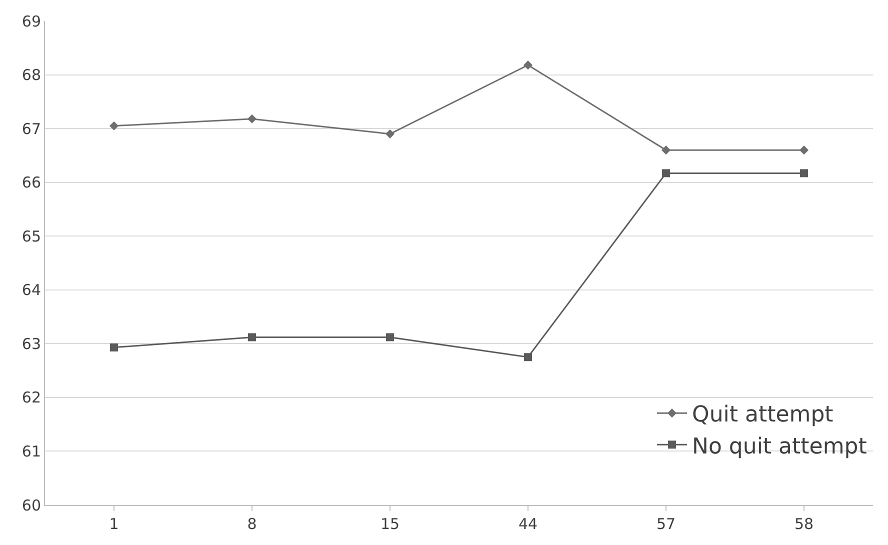 The width and height of the screenshot is (888, 545). What do you see at coordinates (31, 183) in the screenshot?
I see `y-tick-label: 66` at bounding box center [31, 183].